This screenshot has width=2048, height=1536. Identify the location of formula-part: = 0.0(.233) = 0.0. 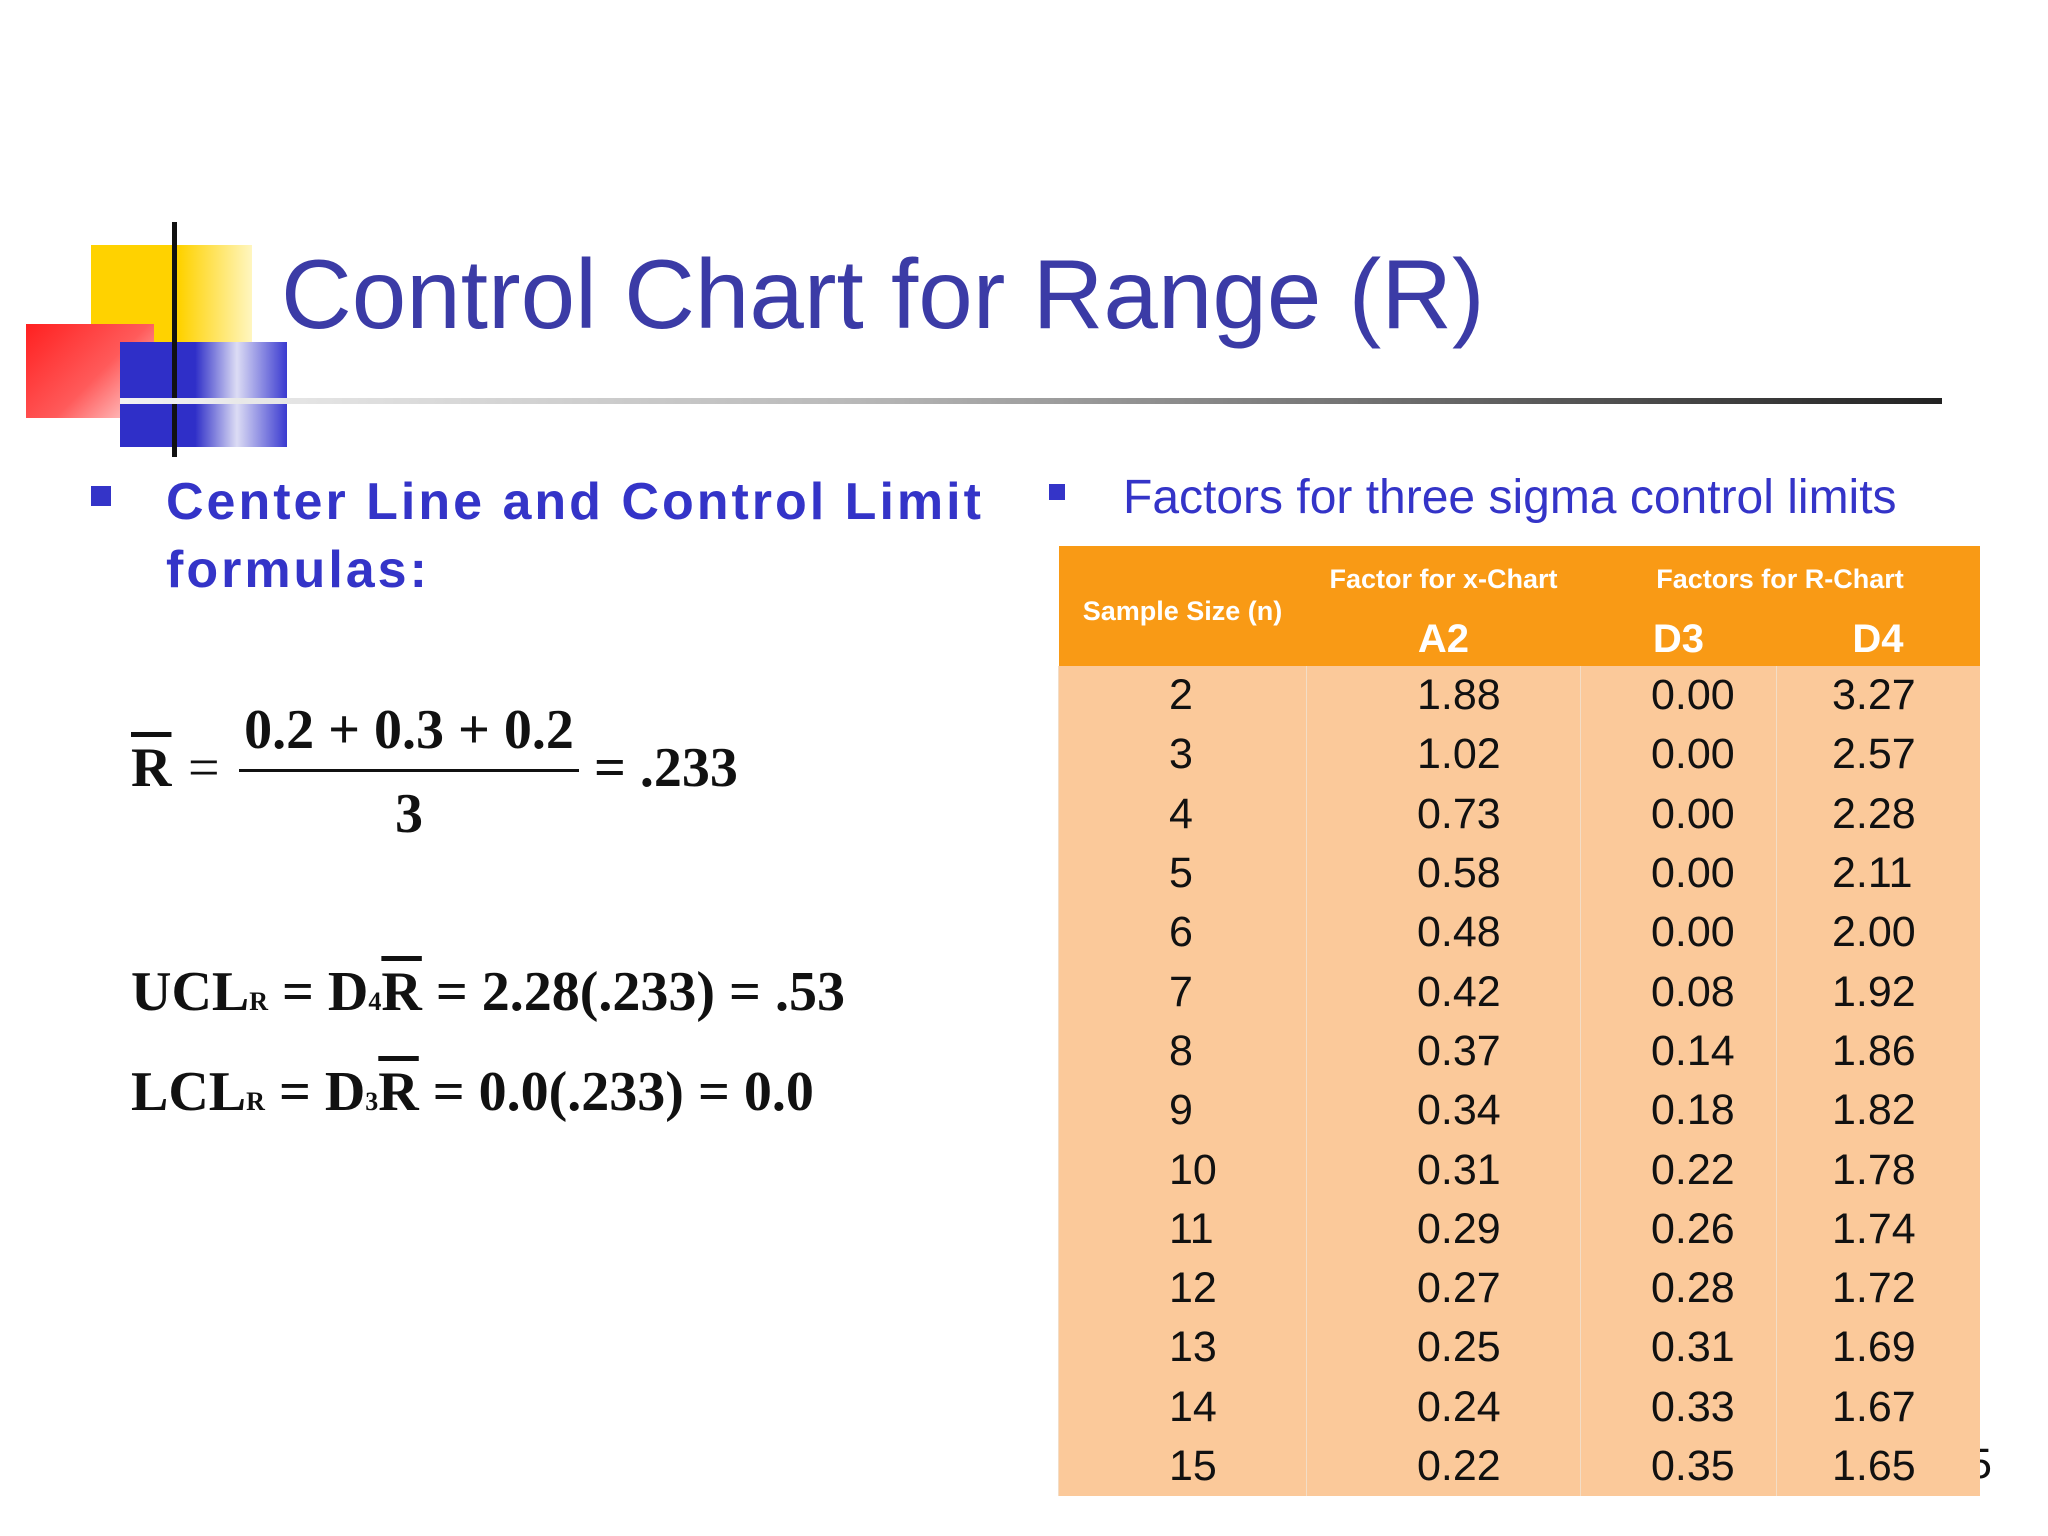
(616, 1092).